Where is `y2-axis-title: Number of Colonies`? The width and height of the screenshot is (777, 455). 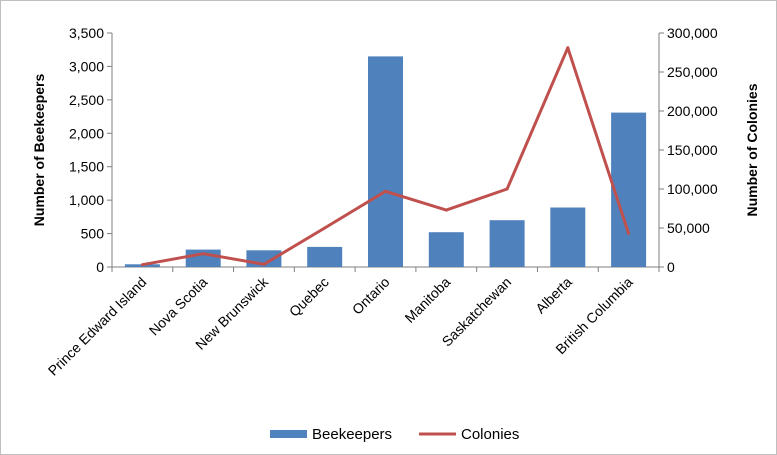 y2-axis-title: Number of Colonies is located at coordinates (752, 149).